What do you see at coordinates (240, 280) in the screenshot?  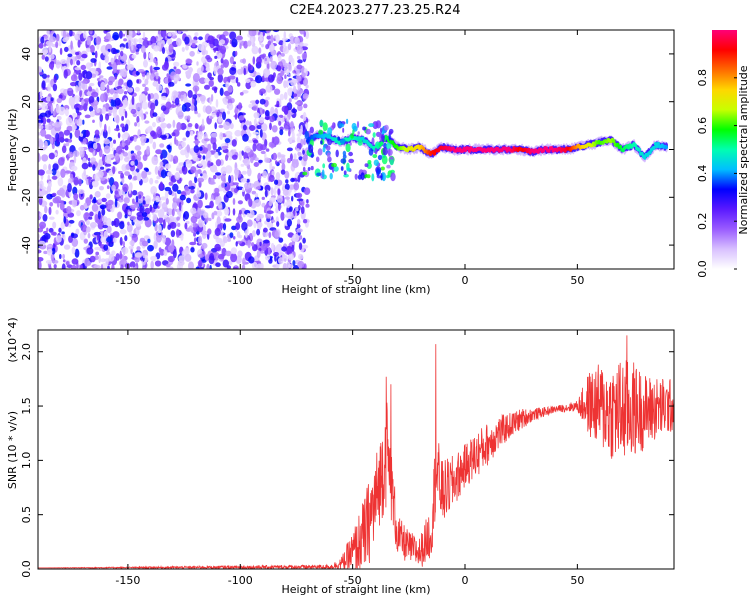 I see `spectrogram-x-tick-label: -100` at bounding box center [240, 280].